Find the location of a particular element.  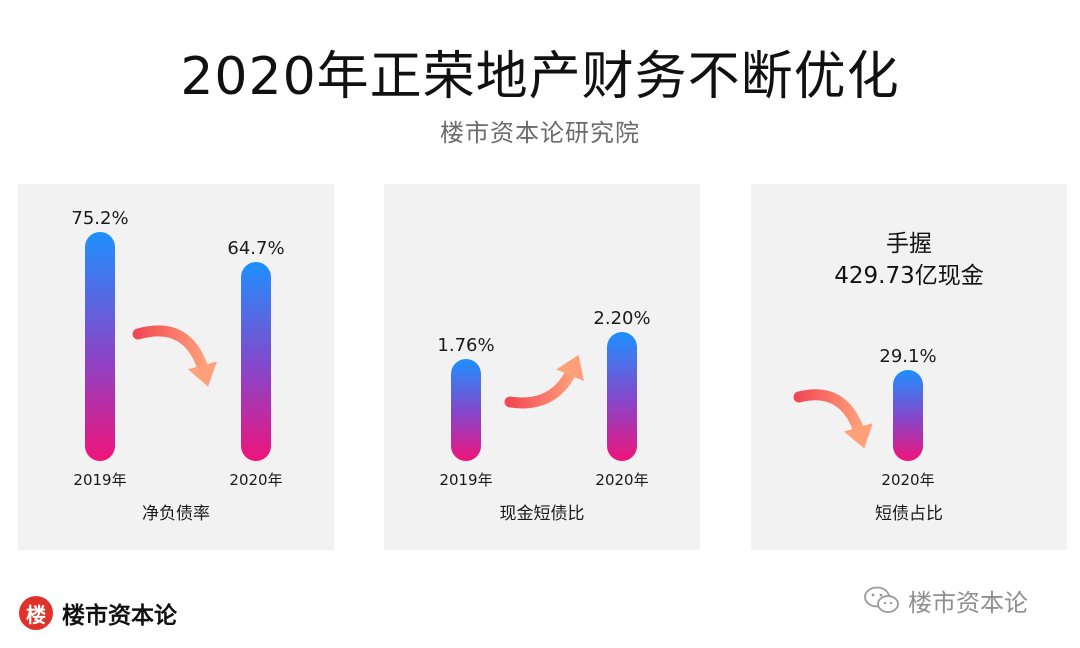

cash-short-debt-ratio-chart: 1.76% 2019年 2.20% 2020年 is located at coordinates (543, 398).